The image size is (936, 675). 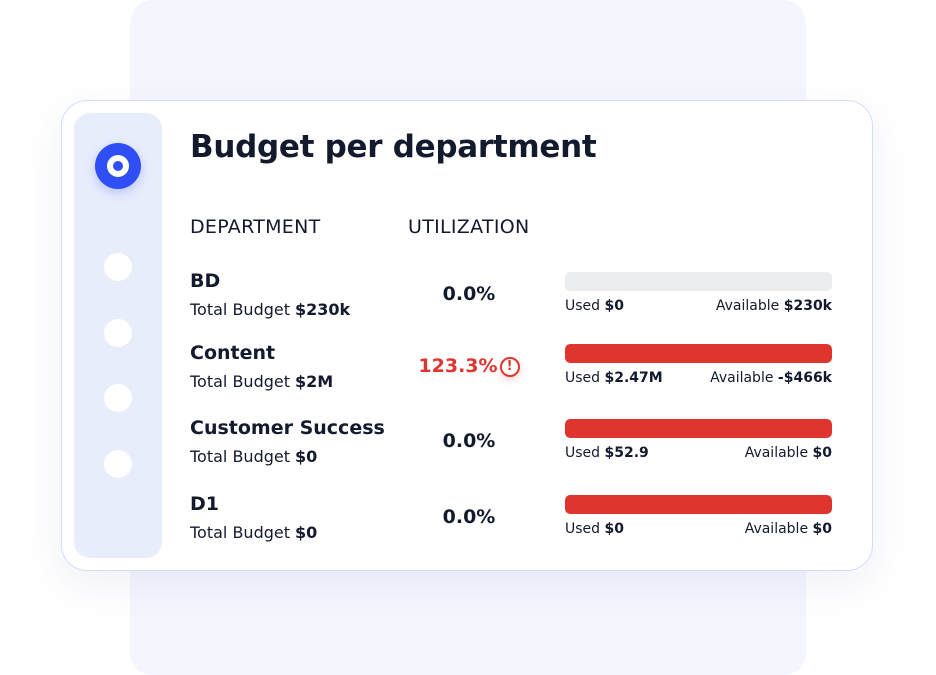 I want to click on department-name: Content, so click(x=233, y=353).